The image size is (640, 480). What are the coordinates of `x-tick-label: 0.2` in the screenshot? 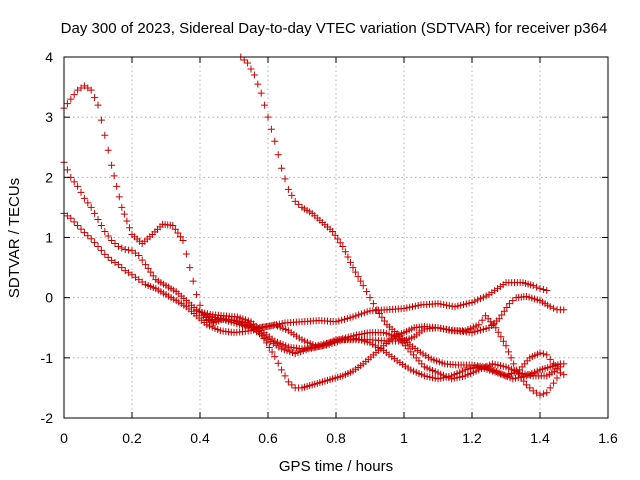 It's located at (132, 438).